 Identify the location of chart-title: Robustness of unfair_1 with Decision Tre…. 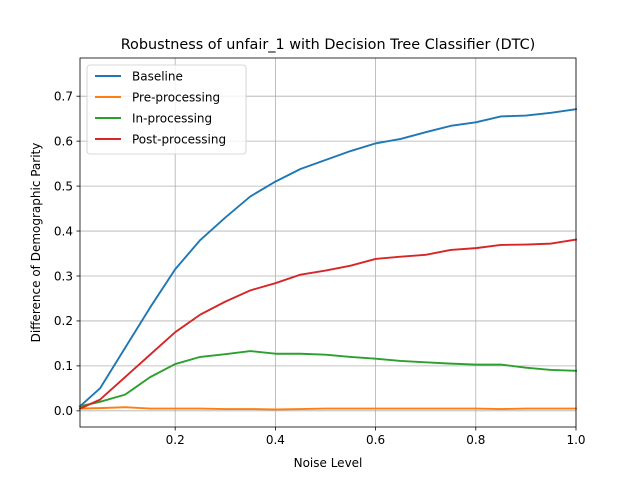
(328, 45).